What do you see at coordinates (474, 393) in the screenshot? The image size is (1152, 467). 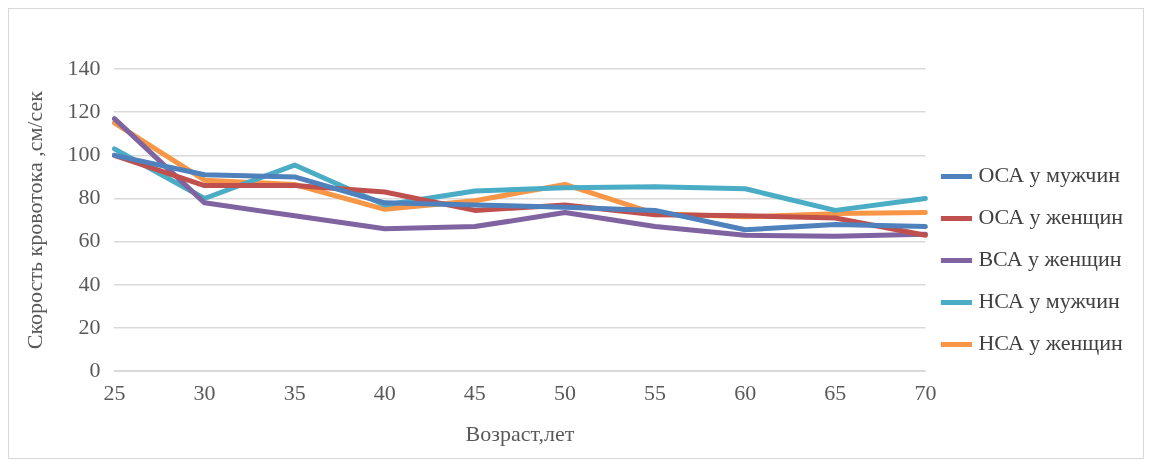 I see `x-tick-label: 45` at bounding box center [474, 393].